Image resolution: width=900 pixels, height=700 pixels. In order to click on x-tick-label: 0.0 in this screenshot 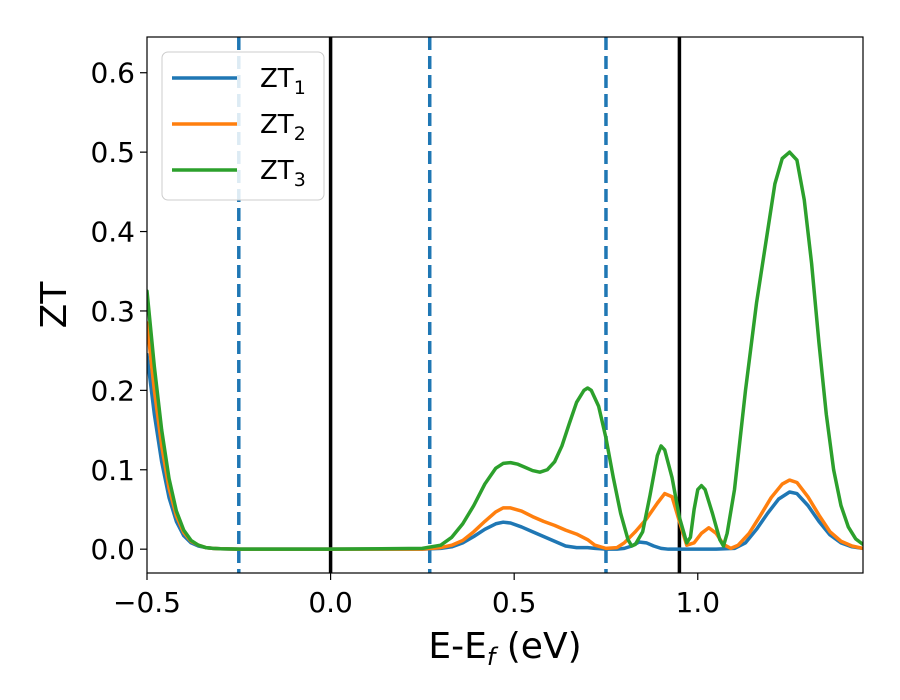, I will do `click(330, 602)`.